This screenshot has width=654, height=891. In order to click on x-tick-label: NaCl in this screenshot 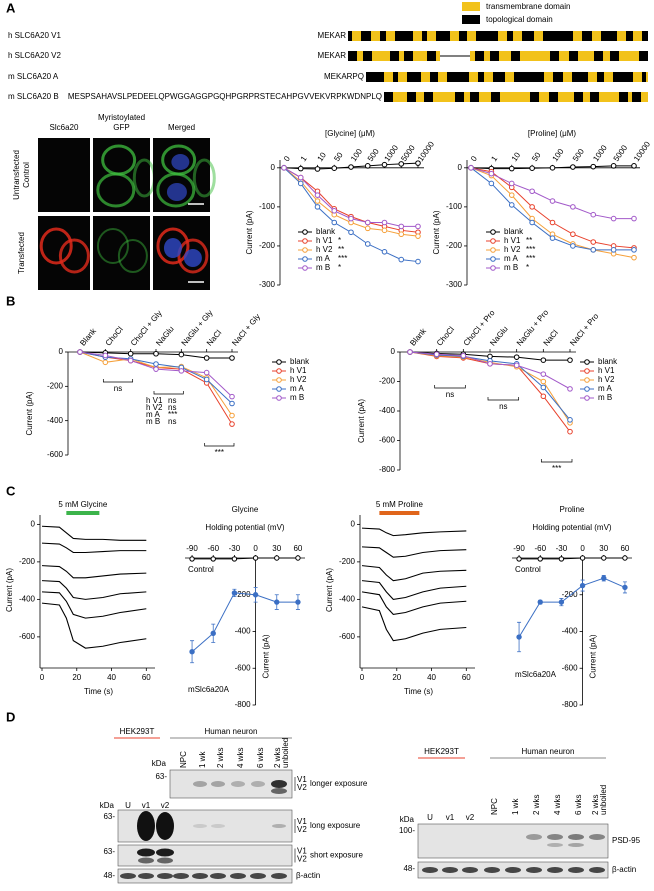, I will do `click(551, 338)`.